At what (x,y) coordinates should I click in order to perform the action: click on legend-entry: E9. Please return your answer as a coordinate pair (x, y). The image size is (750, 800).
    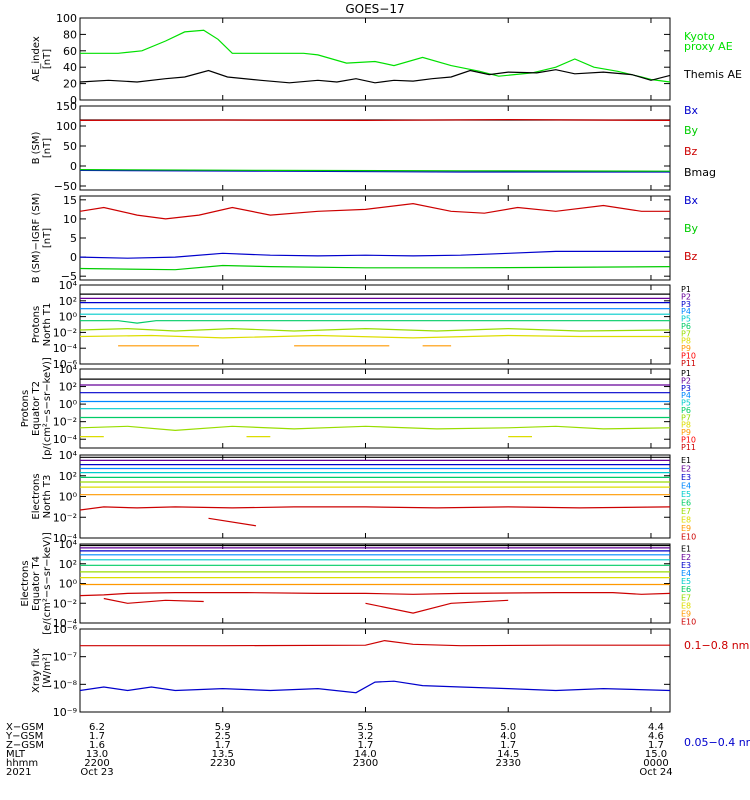
    Looking at the image, I should click on (686, 528).